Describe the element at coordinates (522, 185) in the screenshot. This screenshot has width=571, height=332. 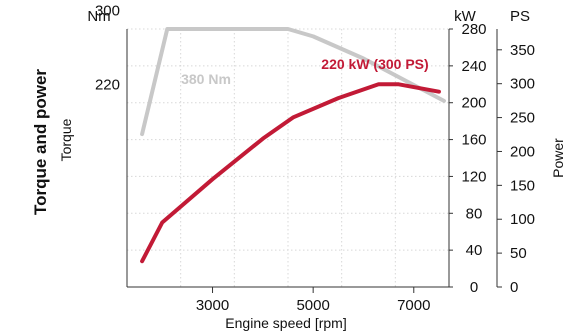
I see `ps-tick-label: 150` at that location.